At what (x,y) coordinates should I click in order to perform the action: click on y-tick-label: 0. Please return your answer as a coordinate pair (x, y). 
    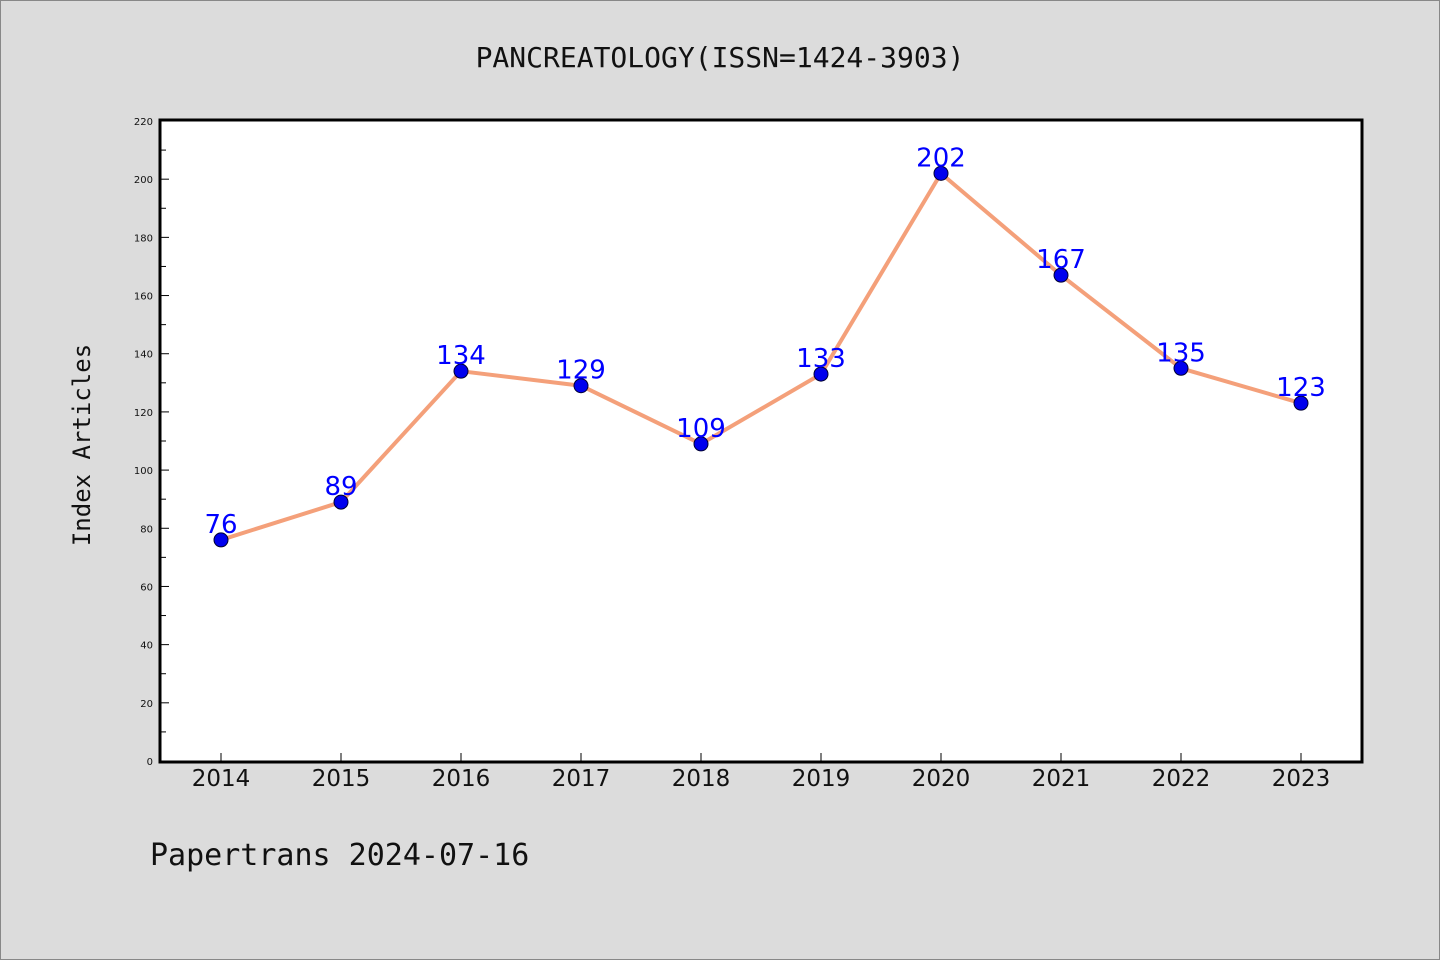
    Looking at the image, I should click on (150, 762).